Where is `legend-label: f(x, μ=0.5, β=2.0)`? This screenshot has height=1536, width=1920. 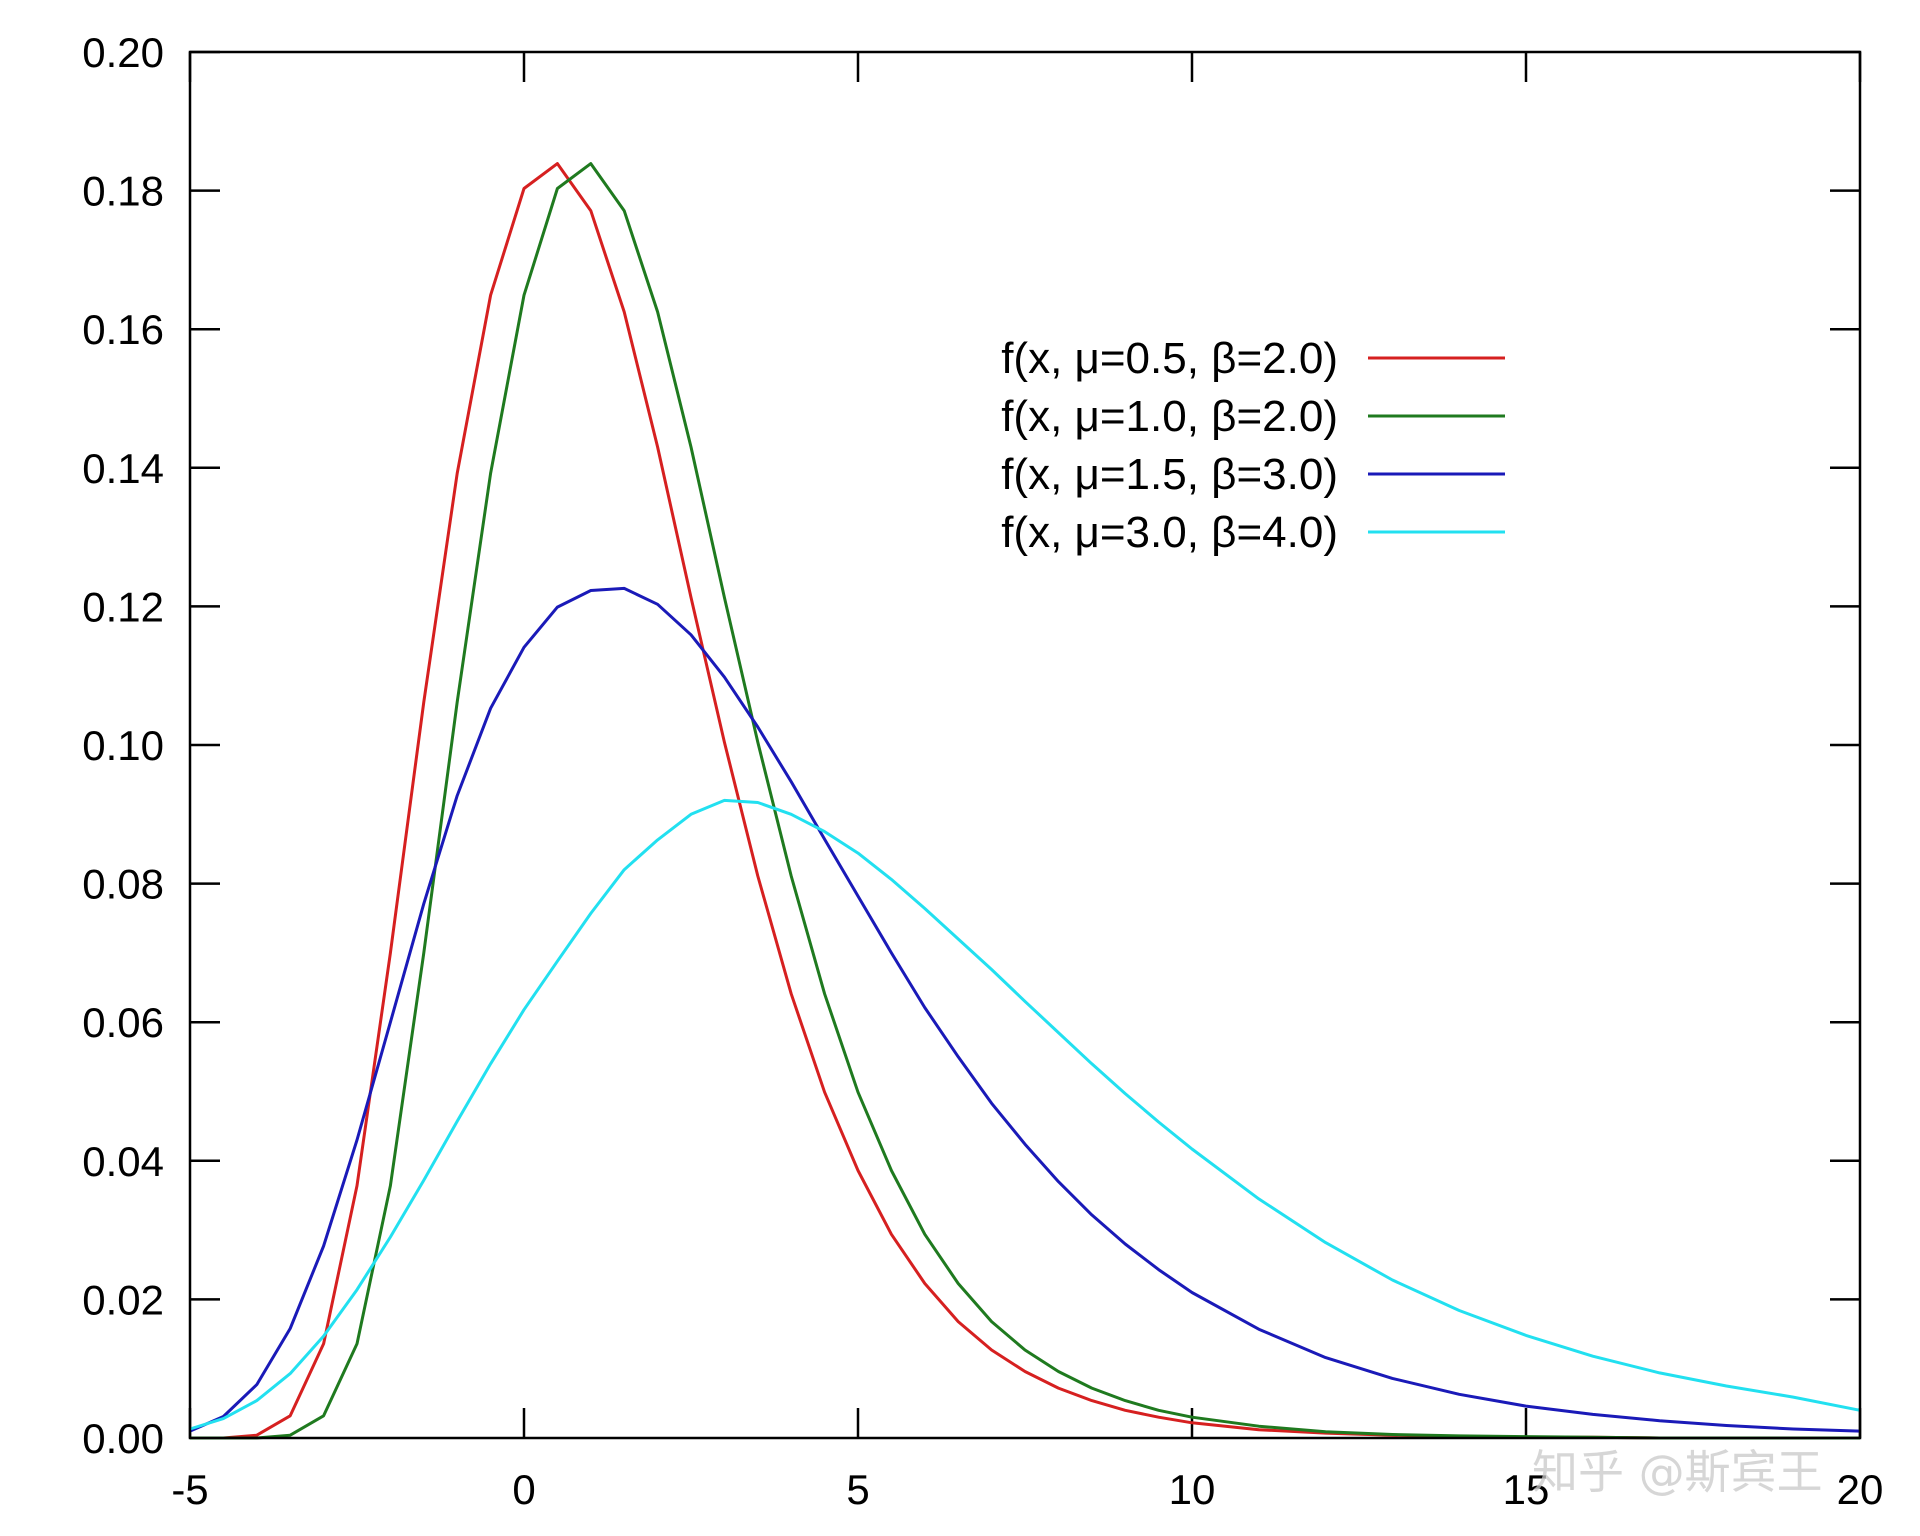 legend-label: f(x, μ=0.5, β=2.0) is located at coordinates (1169, 358).